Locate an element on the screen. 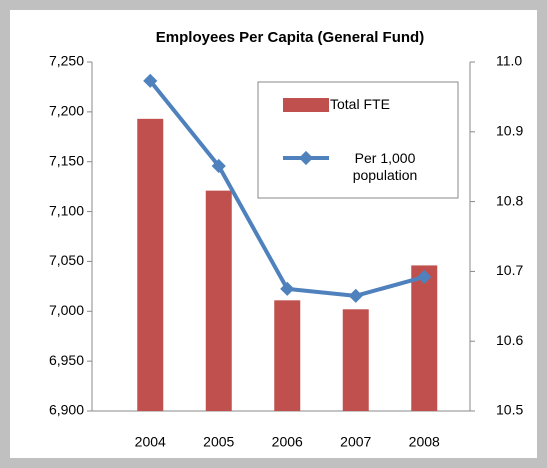 The height and width of the screenshot is (468, 547). x-tick-label: 2006 is located at coordinates (287, 442).